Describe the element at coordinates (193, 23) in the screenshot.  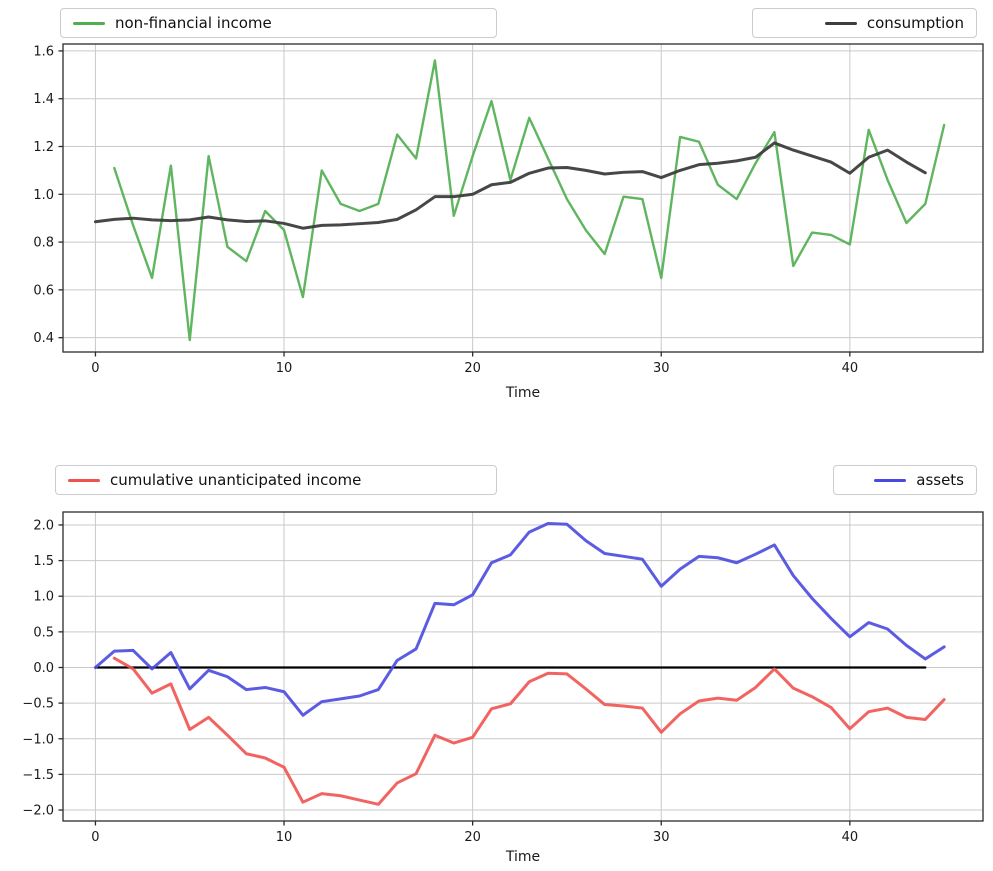
I see `legend-label-nonfinancial-income: non-financial income` at that location.